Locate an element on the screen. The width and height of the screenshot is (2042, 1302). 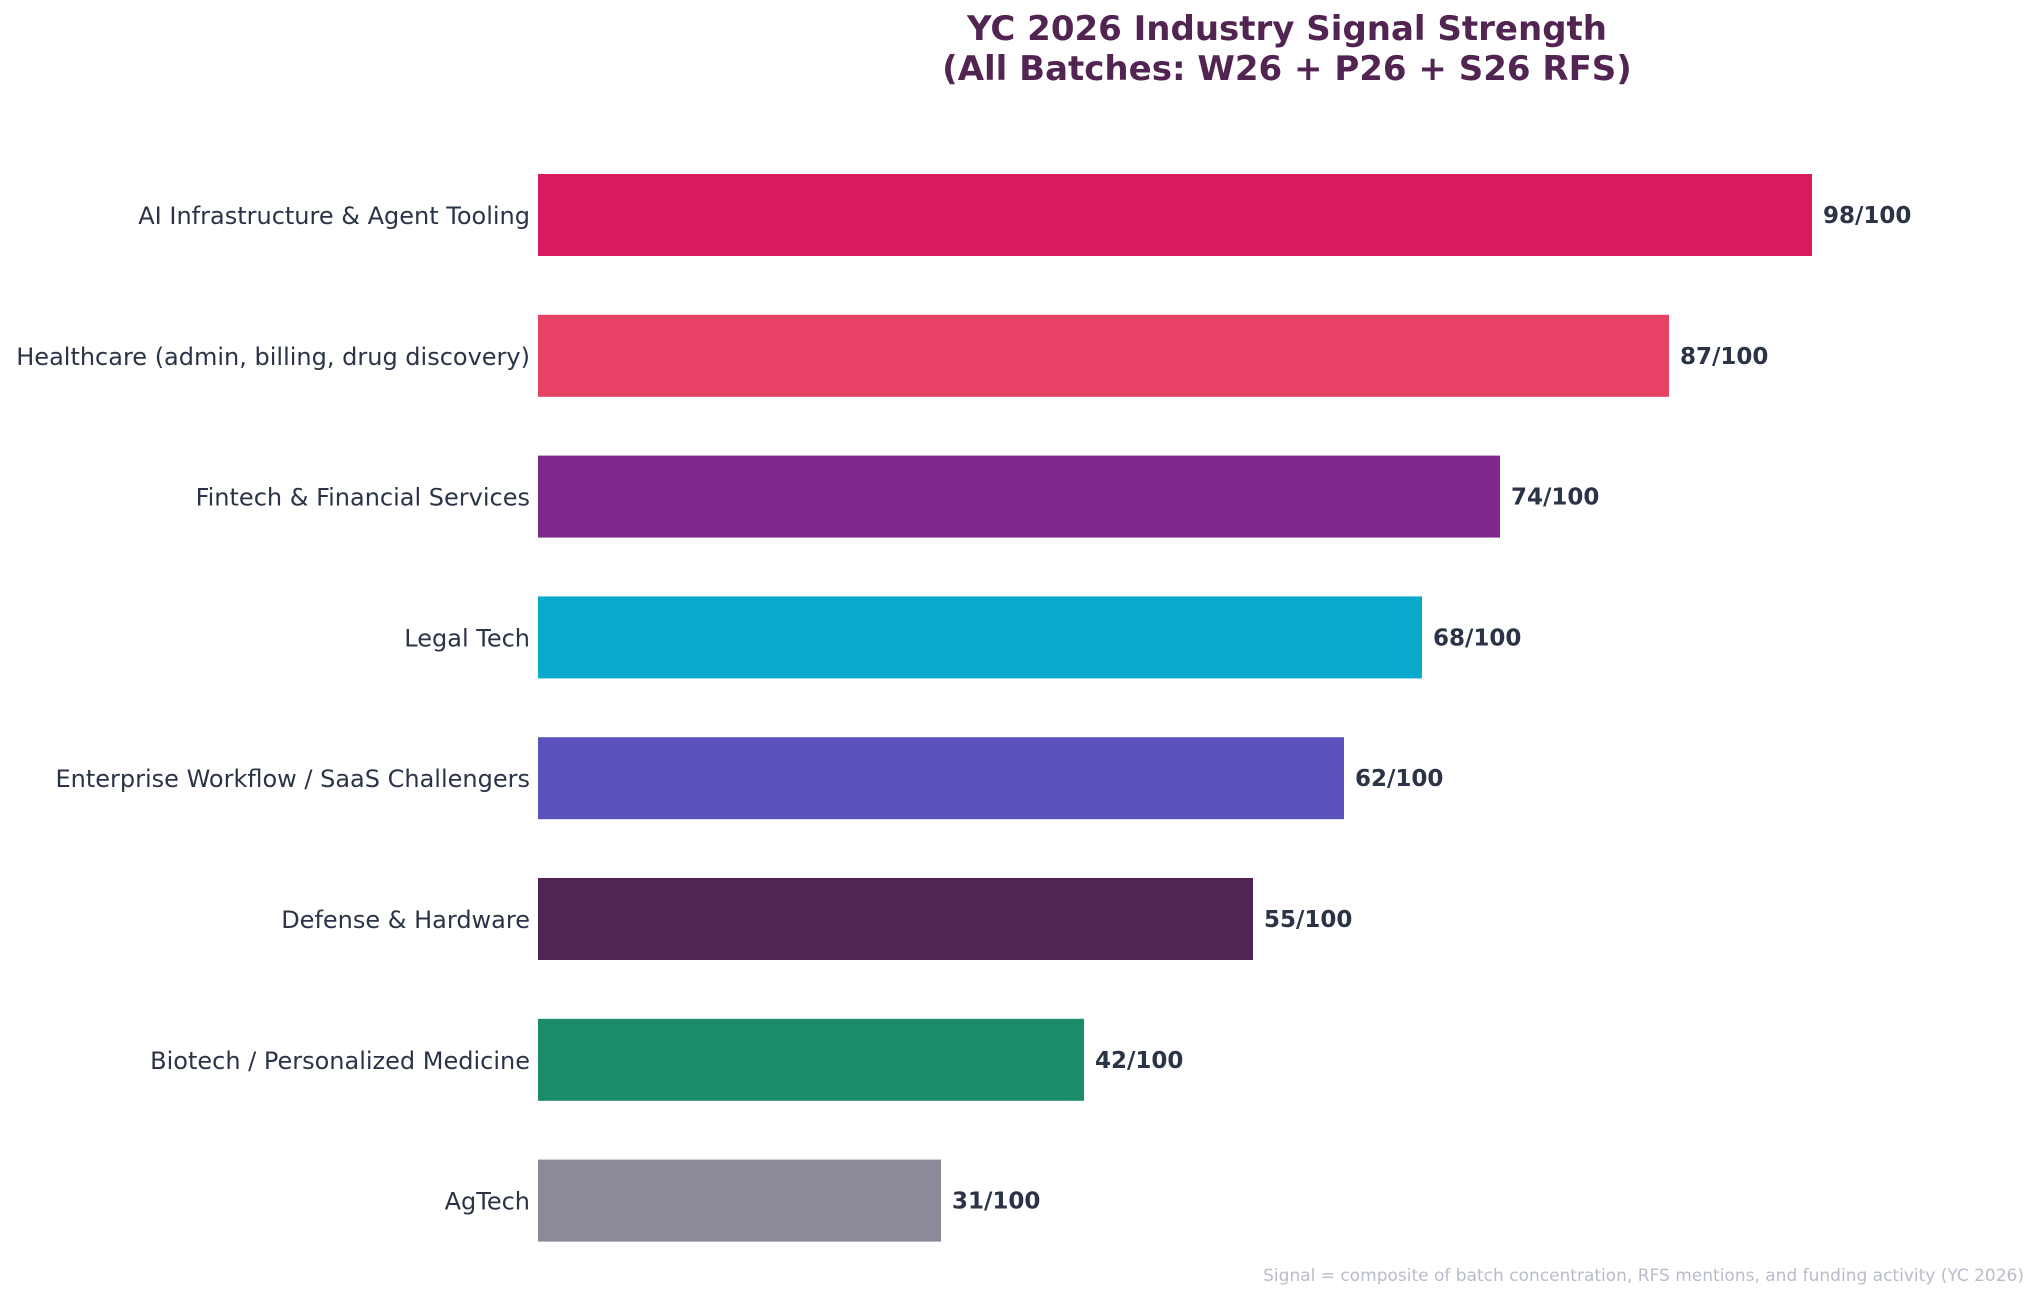
category-label: Biotech / Personalized Medicine is located at coordinates (340, 1061).